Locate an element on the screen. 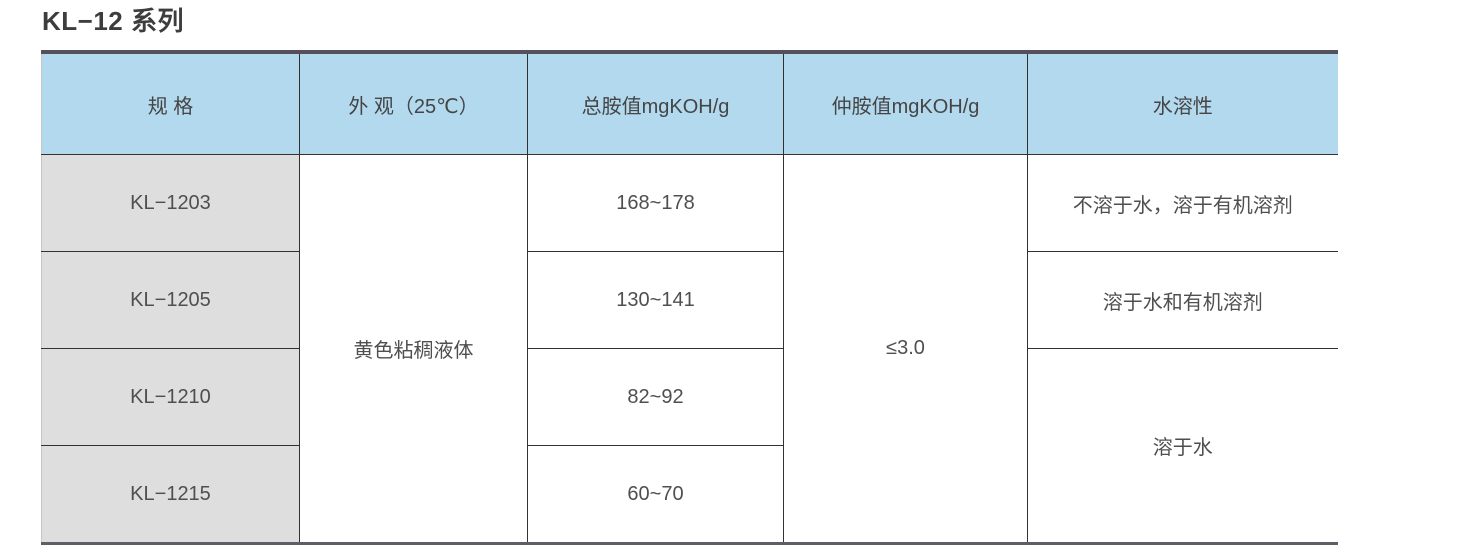  cell-spec-kl1210: KL−1210 is located at coordinates (170, 397).